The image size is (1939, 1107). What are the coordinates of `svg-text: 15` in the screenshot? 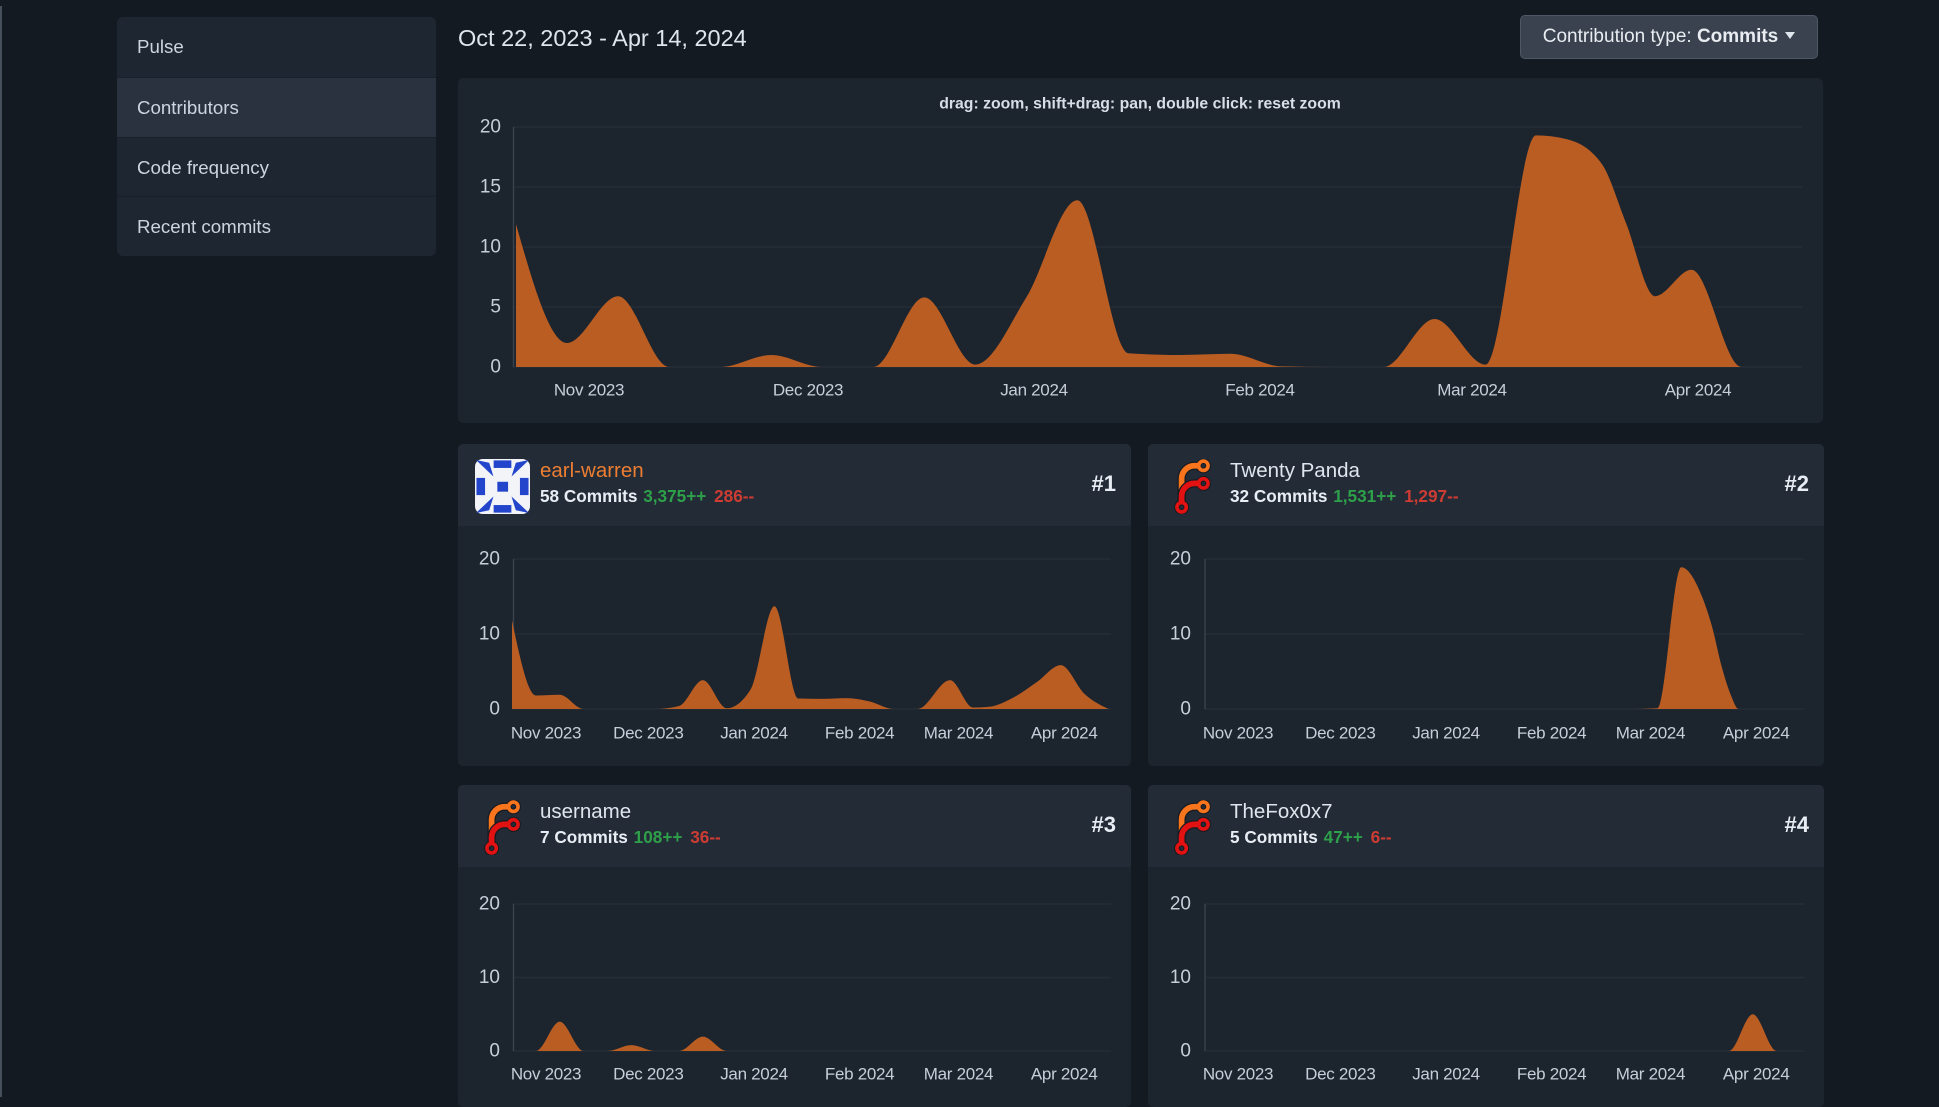 It's located at (490, 187).